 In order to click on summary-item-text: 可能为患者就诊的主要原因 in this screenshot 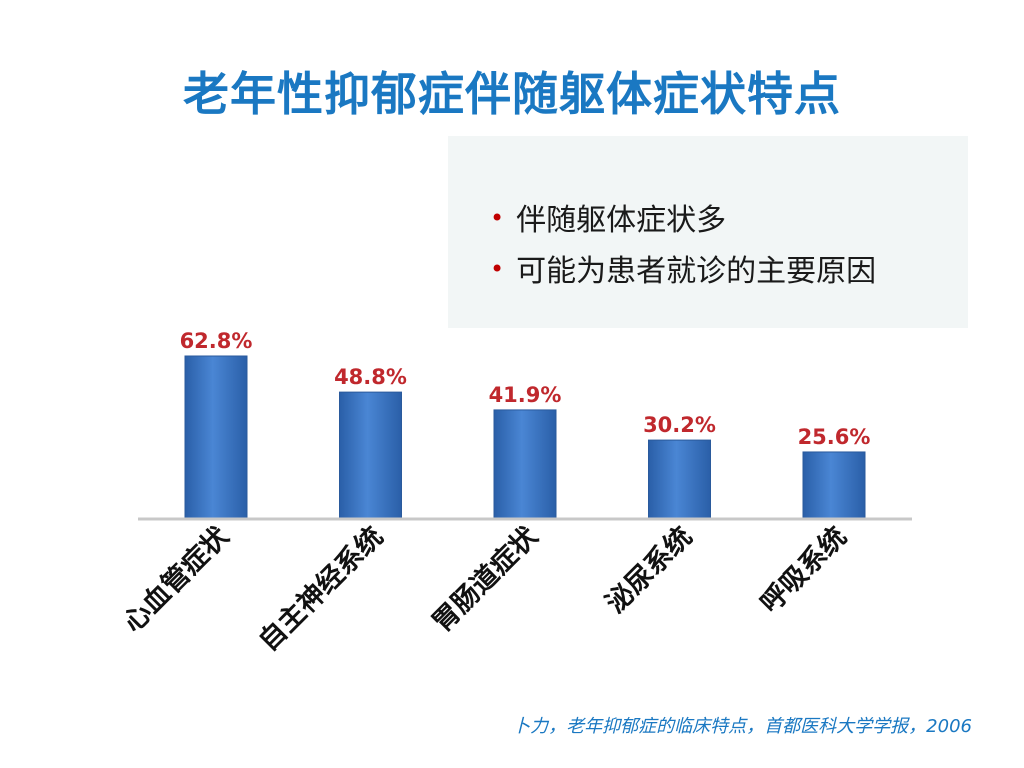, I will do `click(696, 271)`.